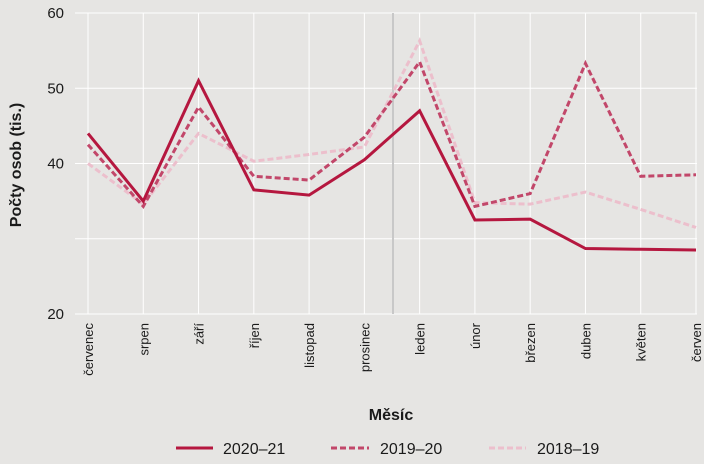  I want to click on y-axis-ticks: 20 40 50 60, so click(55, 164).